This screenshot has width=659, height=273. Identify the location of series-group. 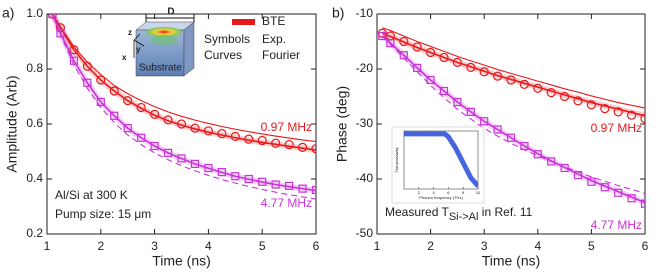
(441, 159).